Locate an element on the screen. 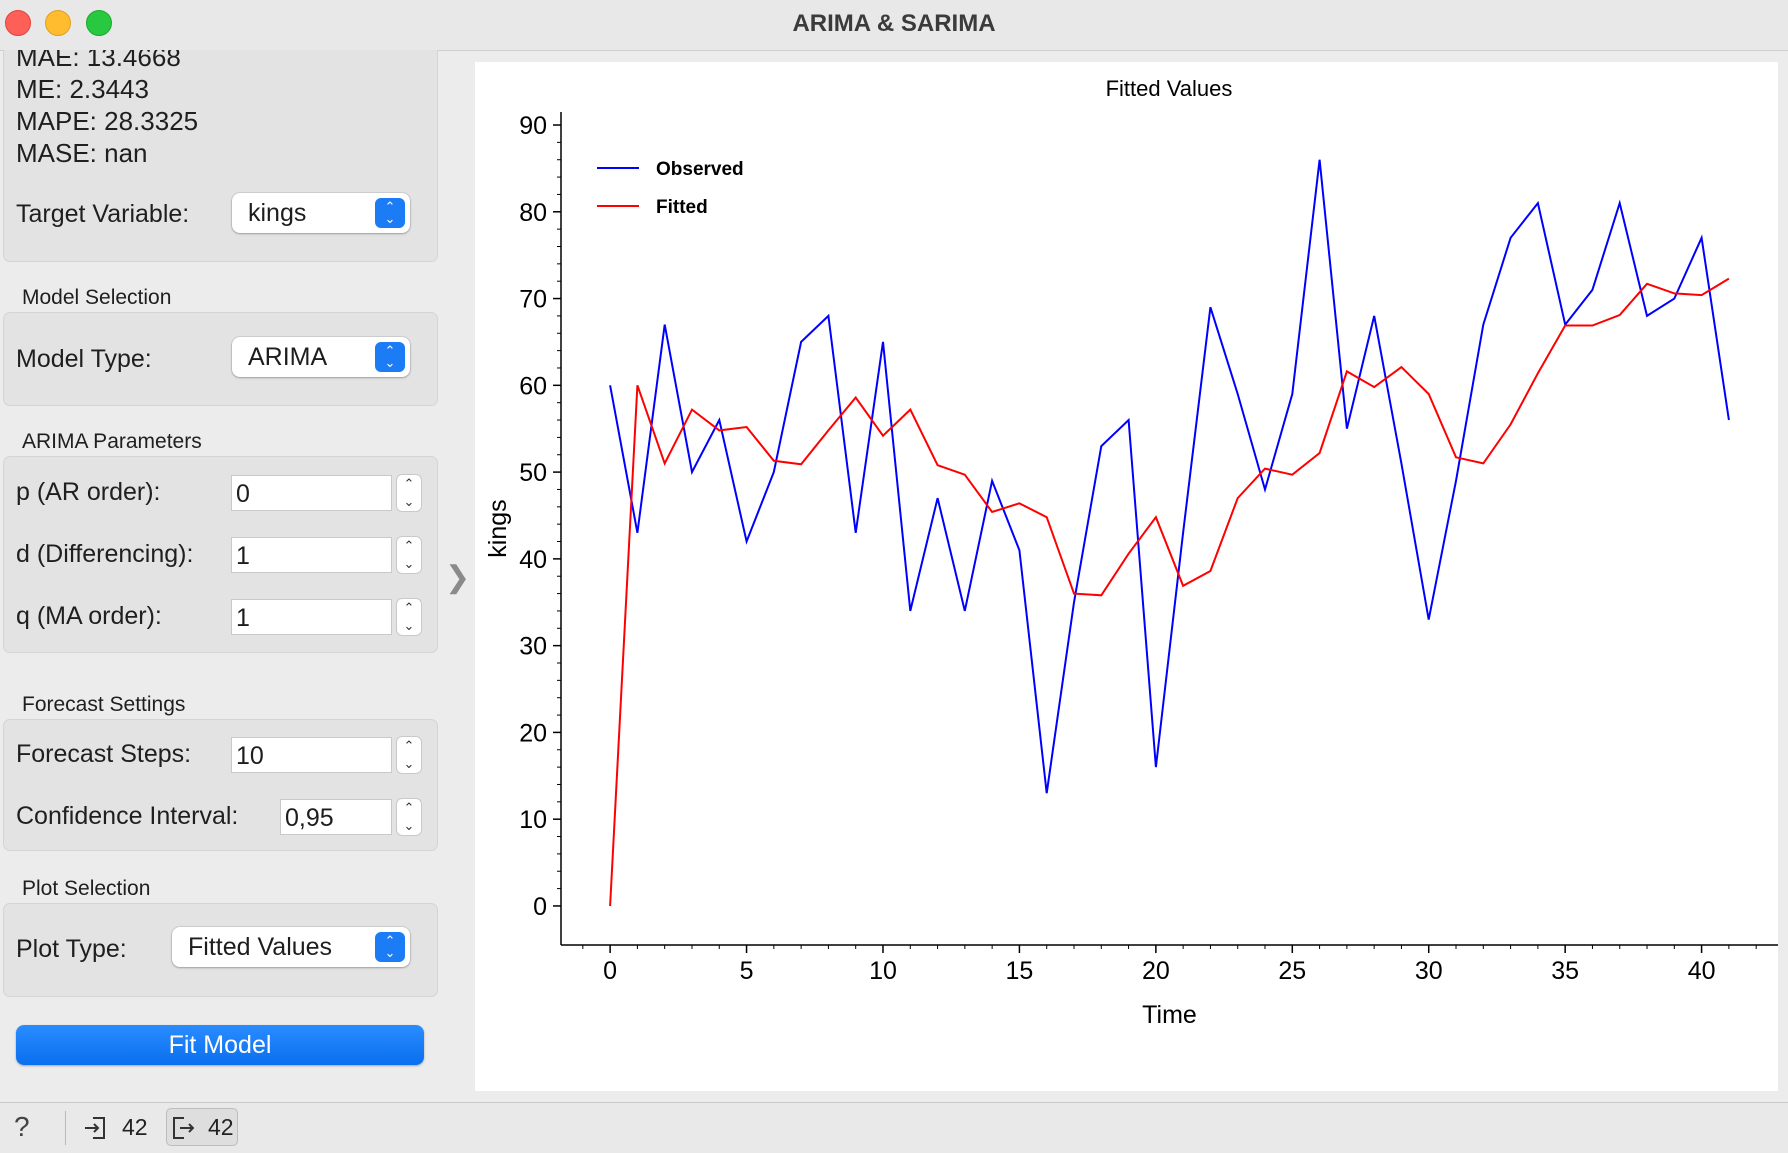  x-tick-label: 10 is located at coordinates (883, 971).